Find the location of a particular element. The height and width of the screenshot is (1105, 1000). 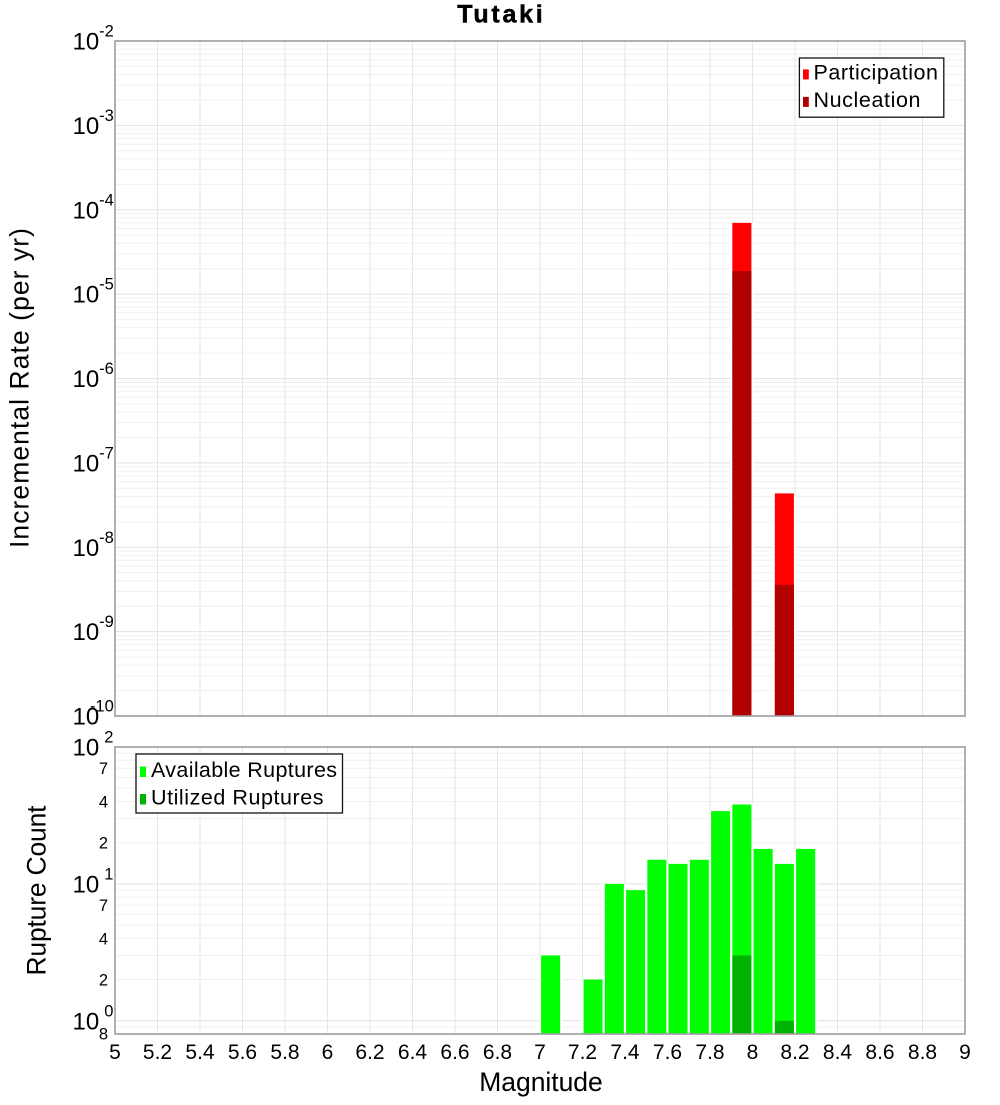

svg-text: Nucleation is located at coordinates (867, 100).